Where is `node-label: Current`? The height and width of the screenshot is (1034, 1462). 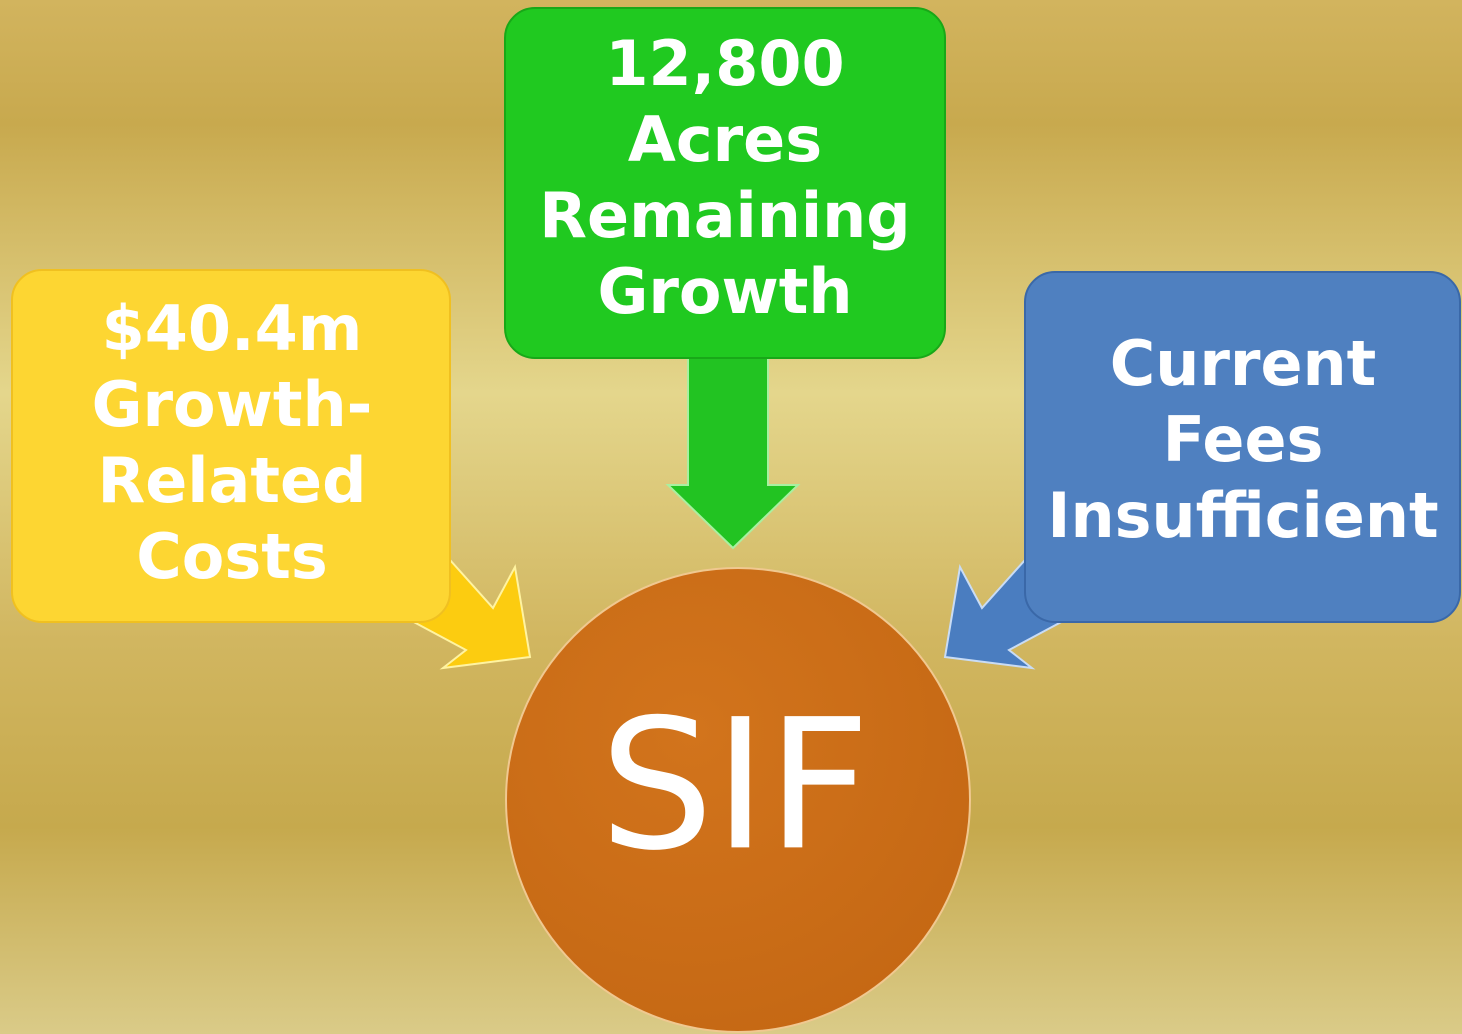
node-label: Current is located at coordinates (1243, 363).